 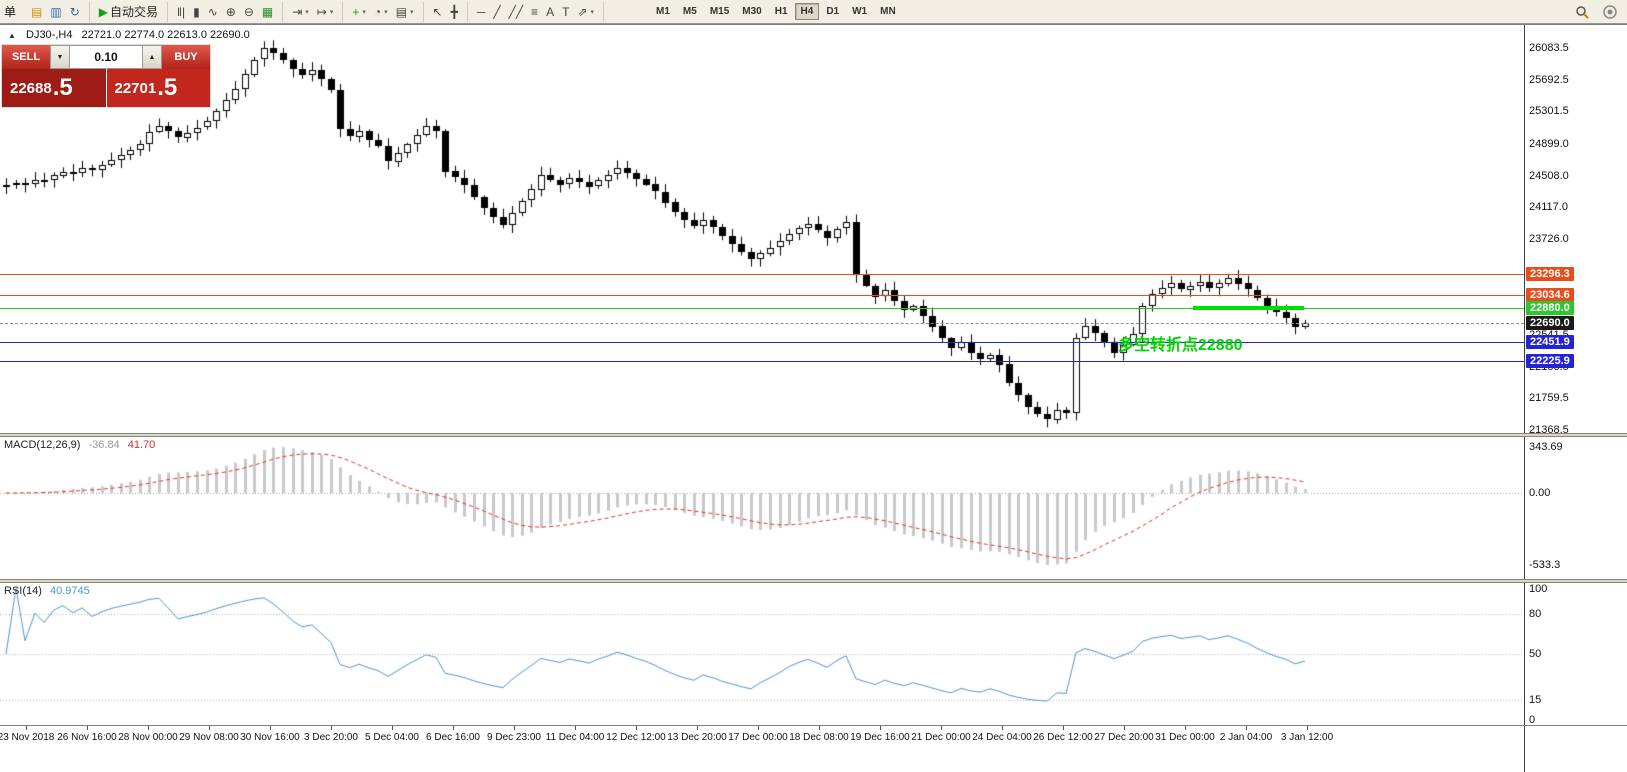 I want to click on trendline-icon-glyph: ╱, so click(x=497, y=11).